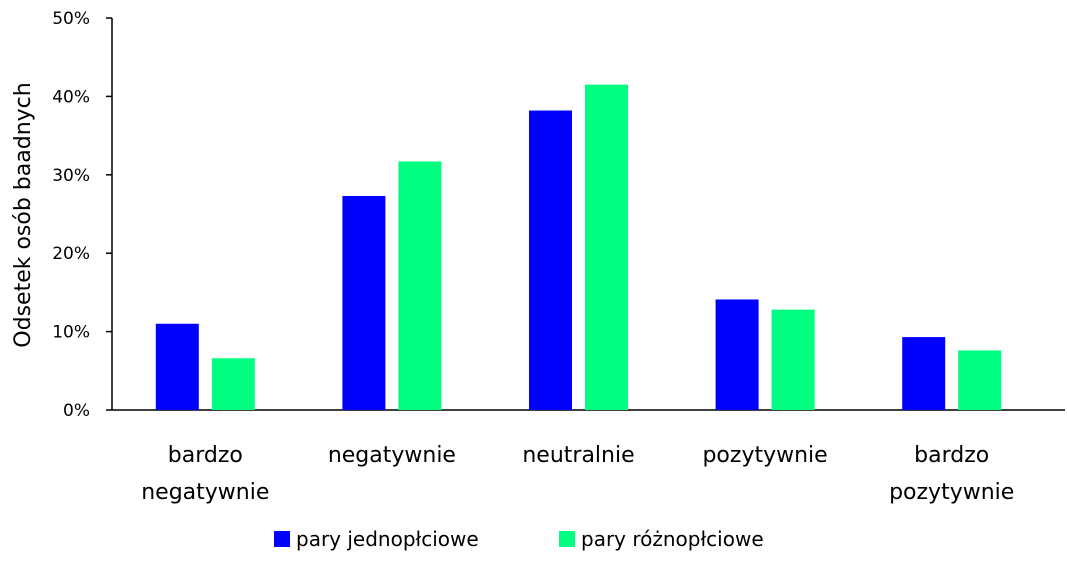 The height and width of the screenshot is (572, 1067). I want to click on legend-label: pary różnopłciowe, so click(672, 539).